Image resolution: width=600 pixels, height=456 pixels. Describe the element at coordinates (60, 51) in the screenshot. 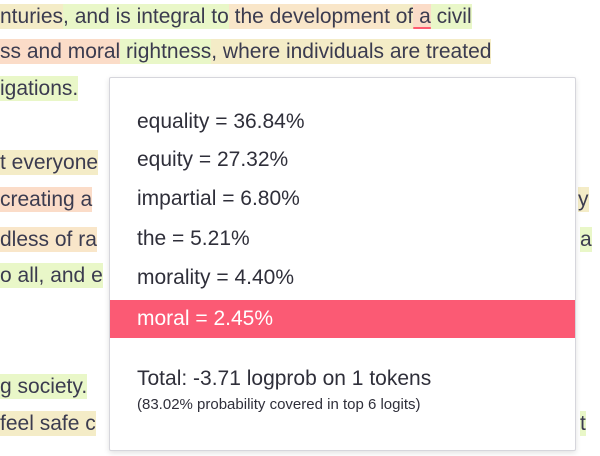

I see `token: ss and moral` at that location.